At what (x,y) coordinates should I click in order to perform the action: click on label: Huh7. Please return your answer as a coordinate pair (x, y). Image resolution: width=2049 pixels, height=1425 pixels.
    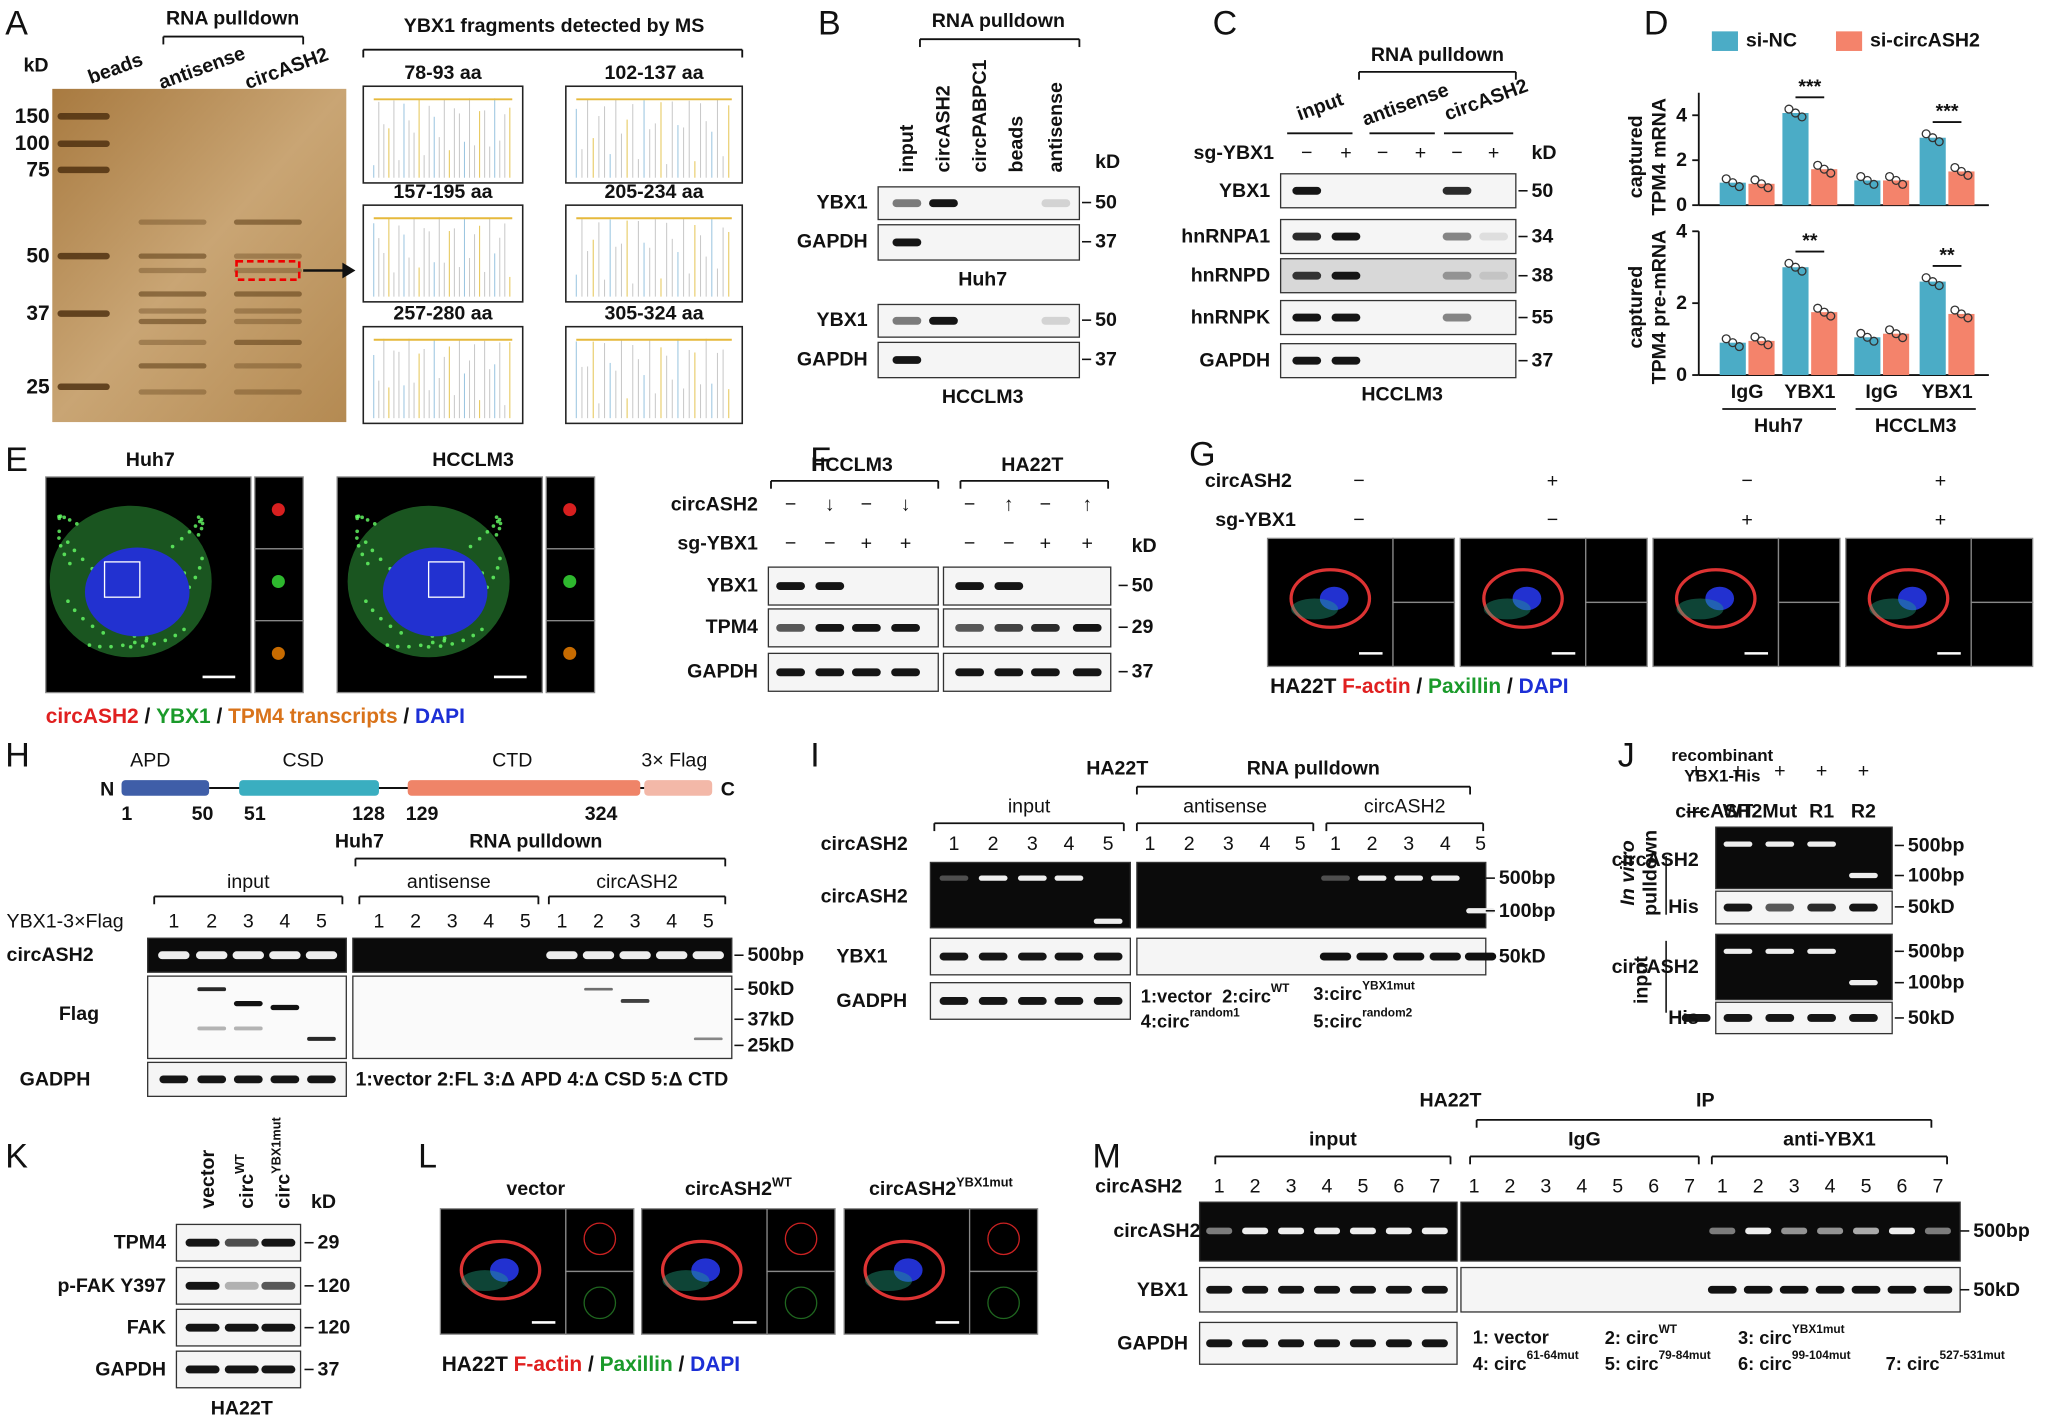
    Looking at the image, I should click on (359, 842).